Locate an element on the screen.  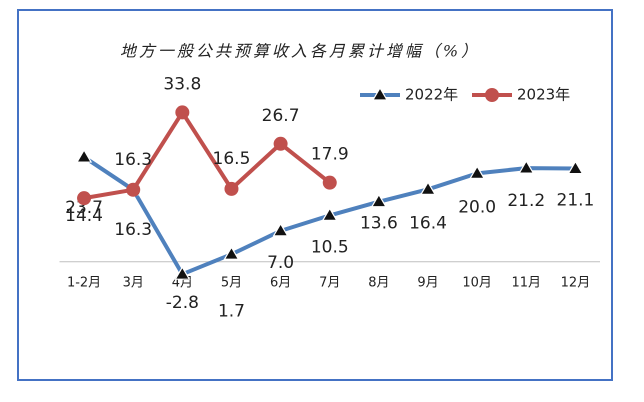
data-label: 26.7 is located at coordinates (281, 116).